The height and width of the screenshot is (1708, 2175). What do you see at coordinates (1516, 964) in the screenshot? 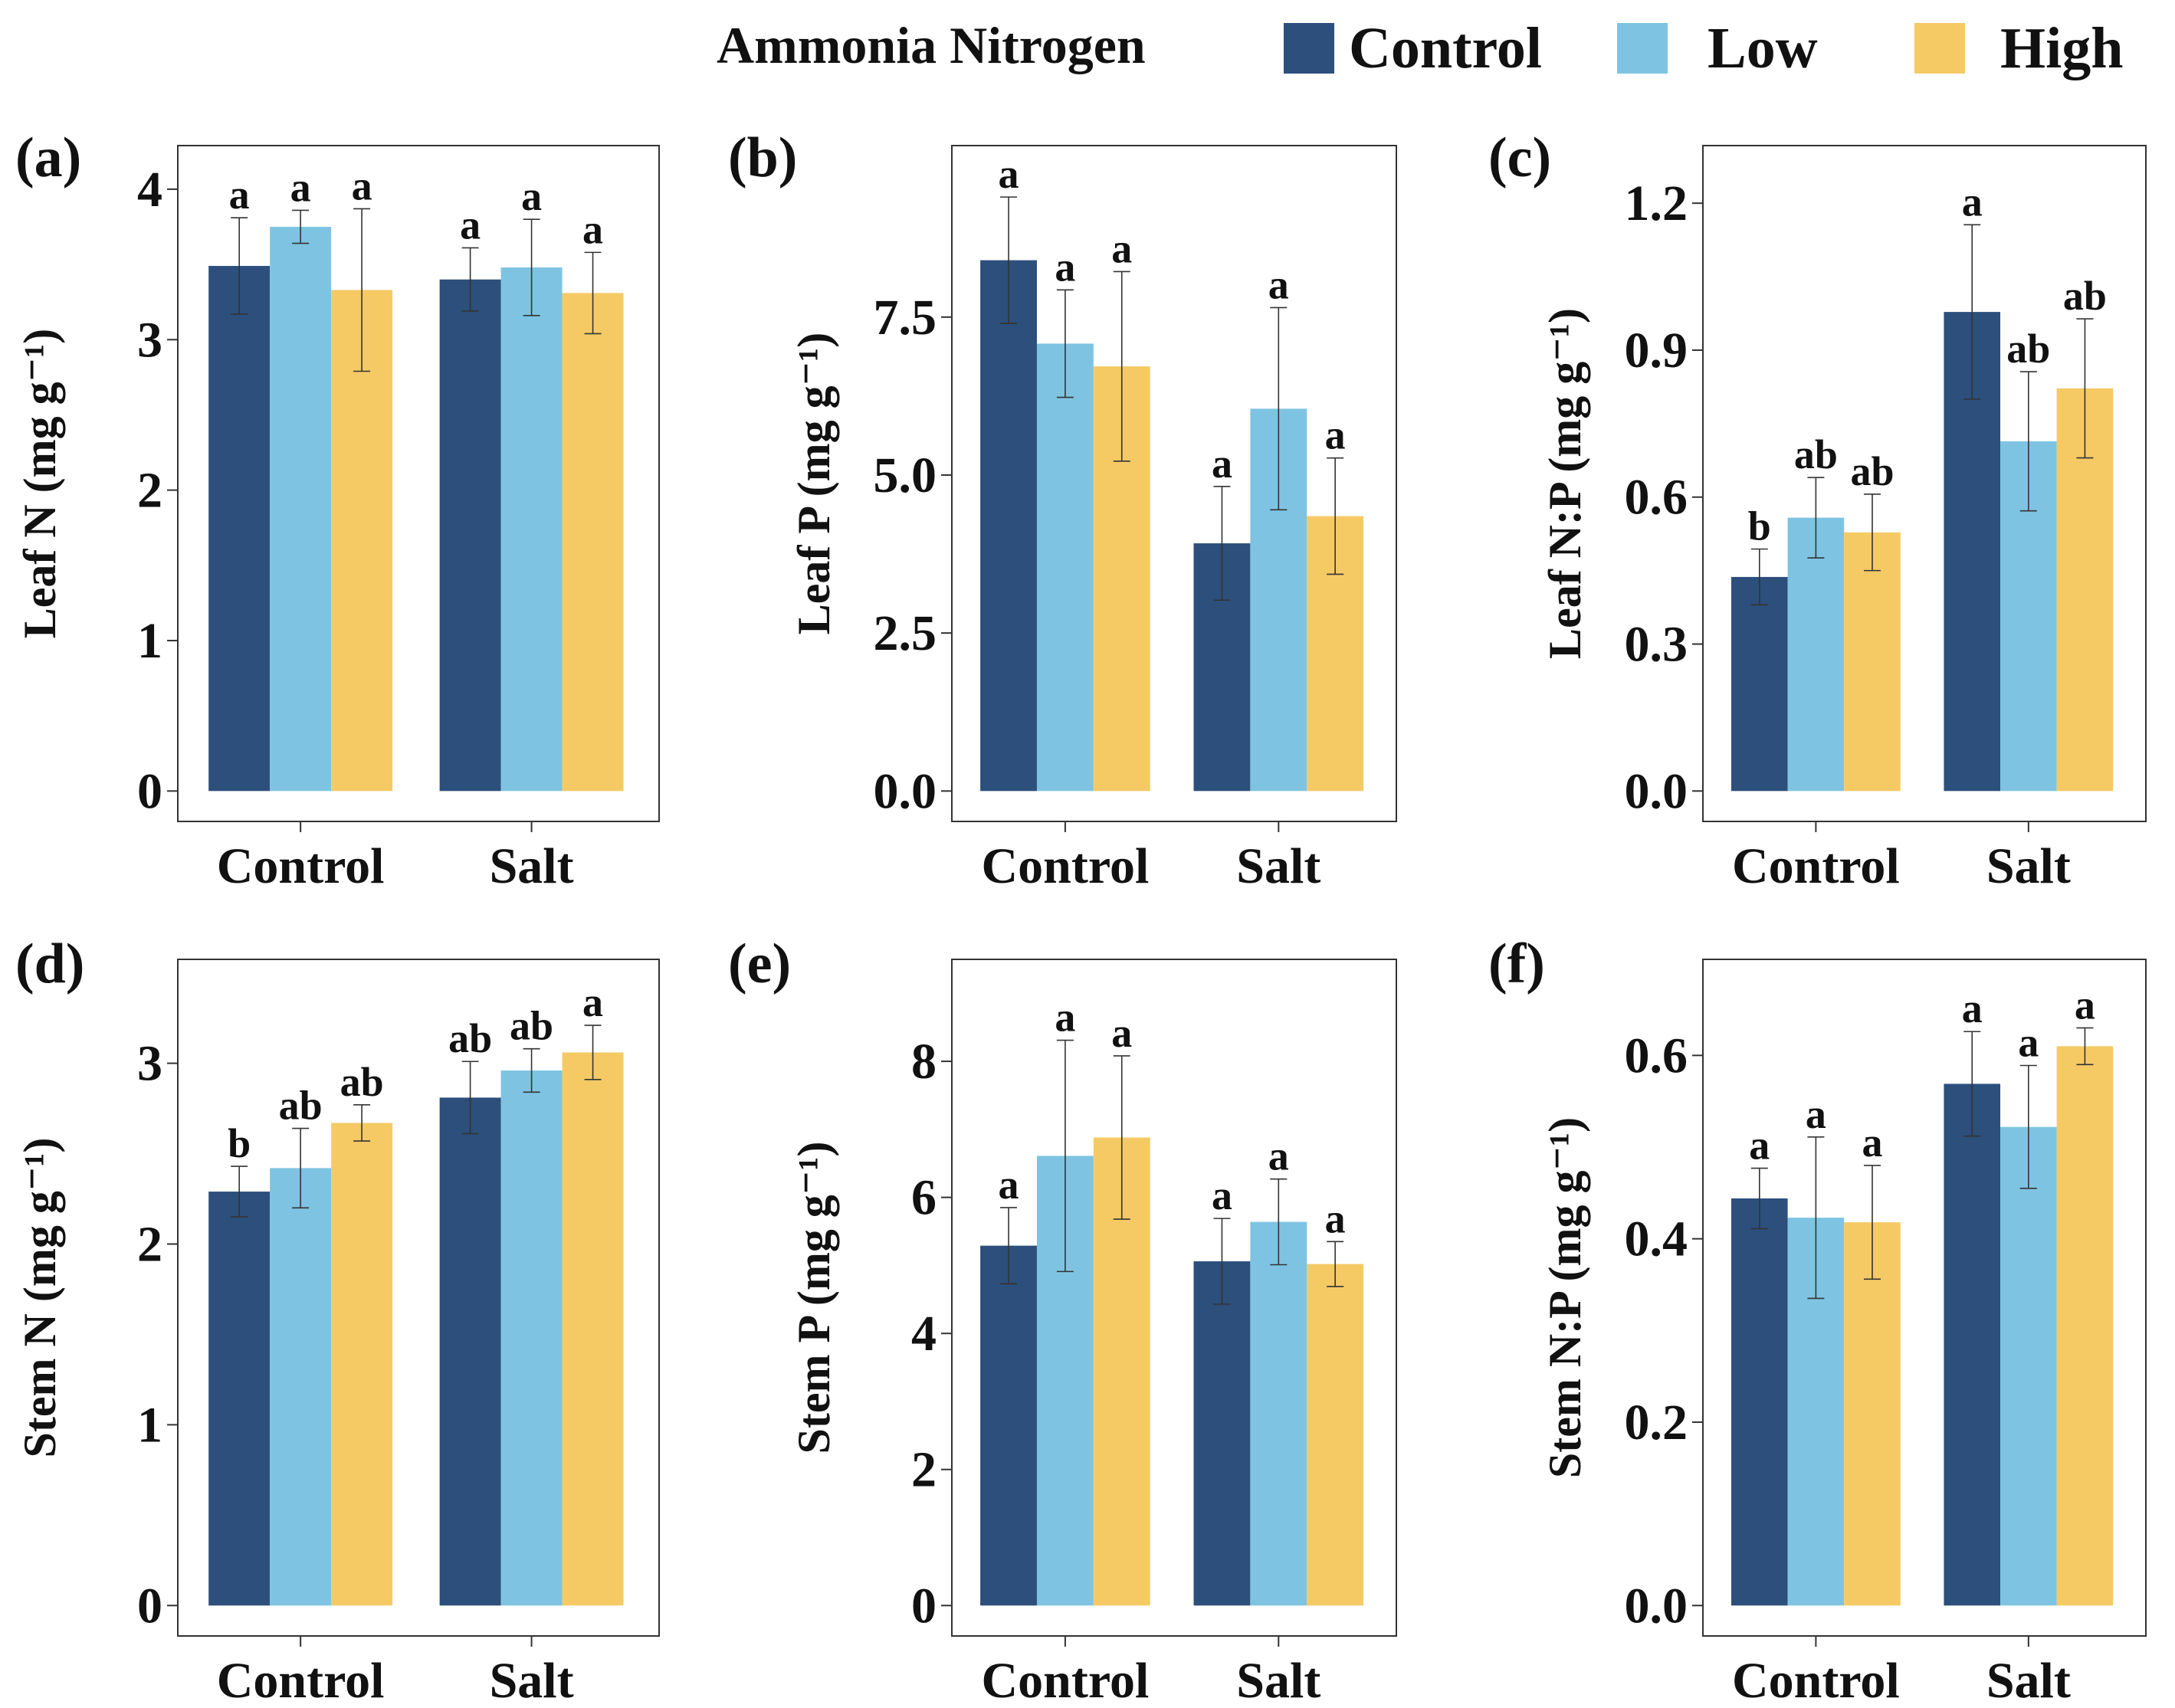
I see `panel-f-label: (f)` at bounding box center [1516, 964].